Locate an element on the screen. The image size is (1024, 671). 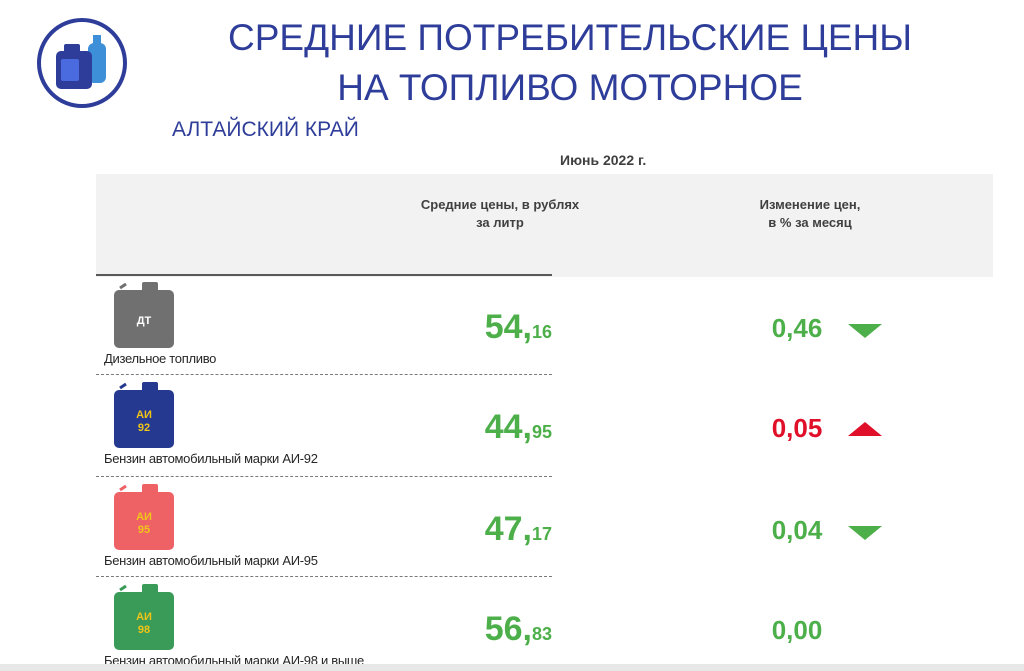
fuel-name: Дизельное топливо is located at coordinates (160, 358).